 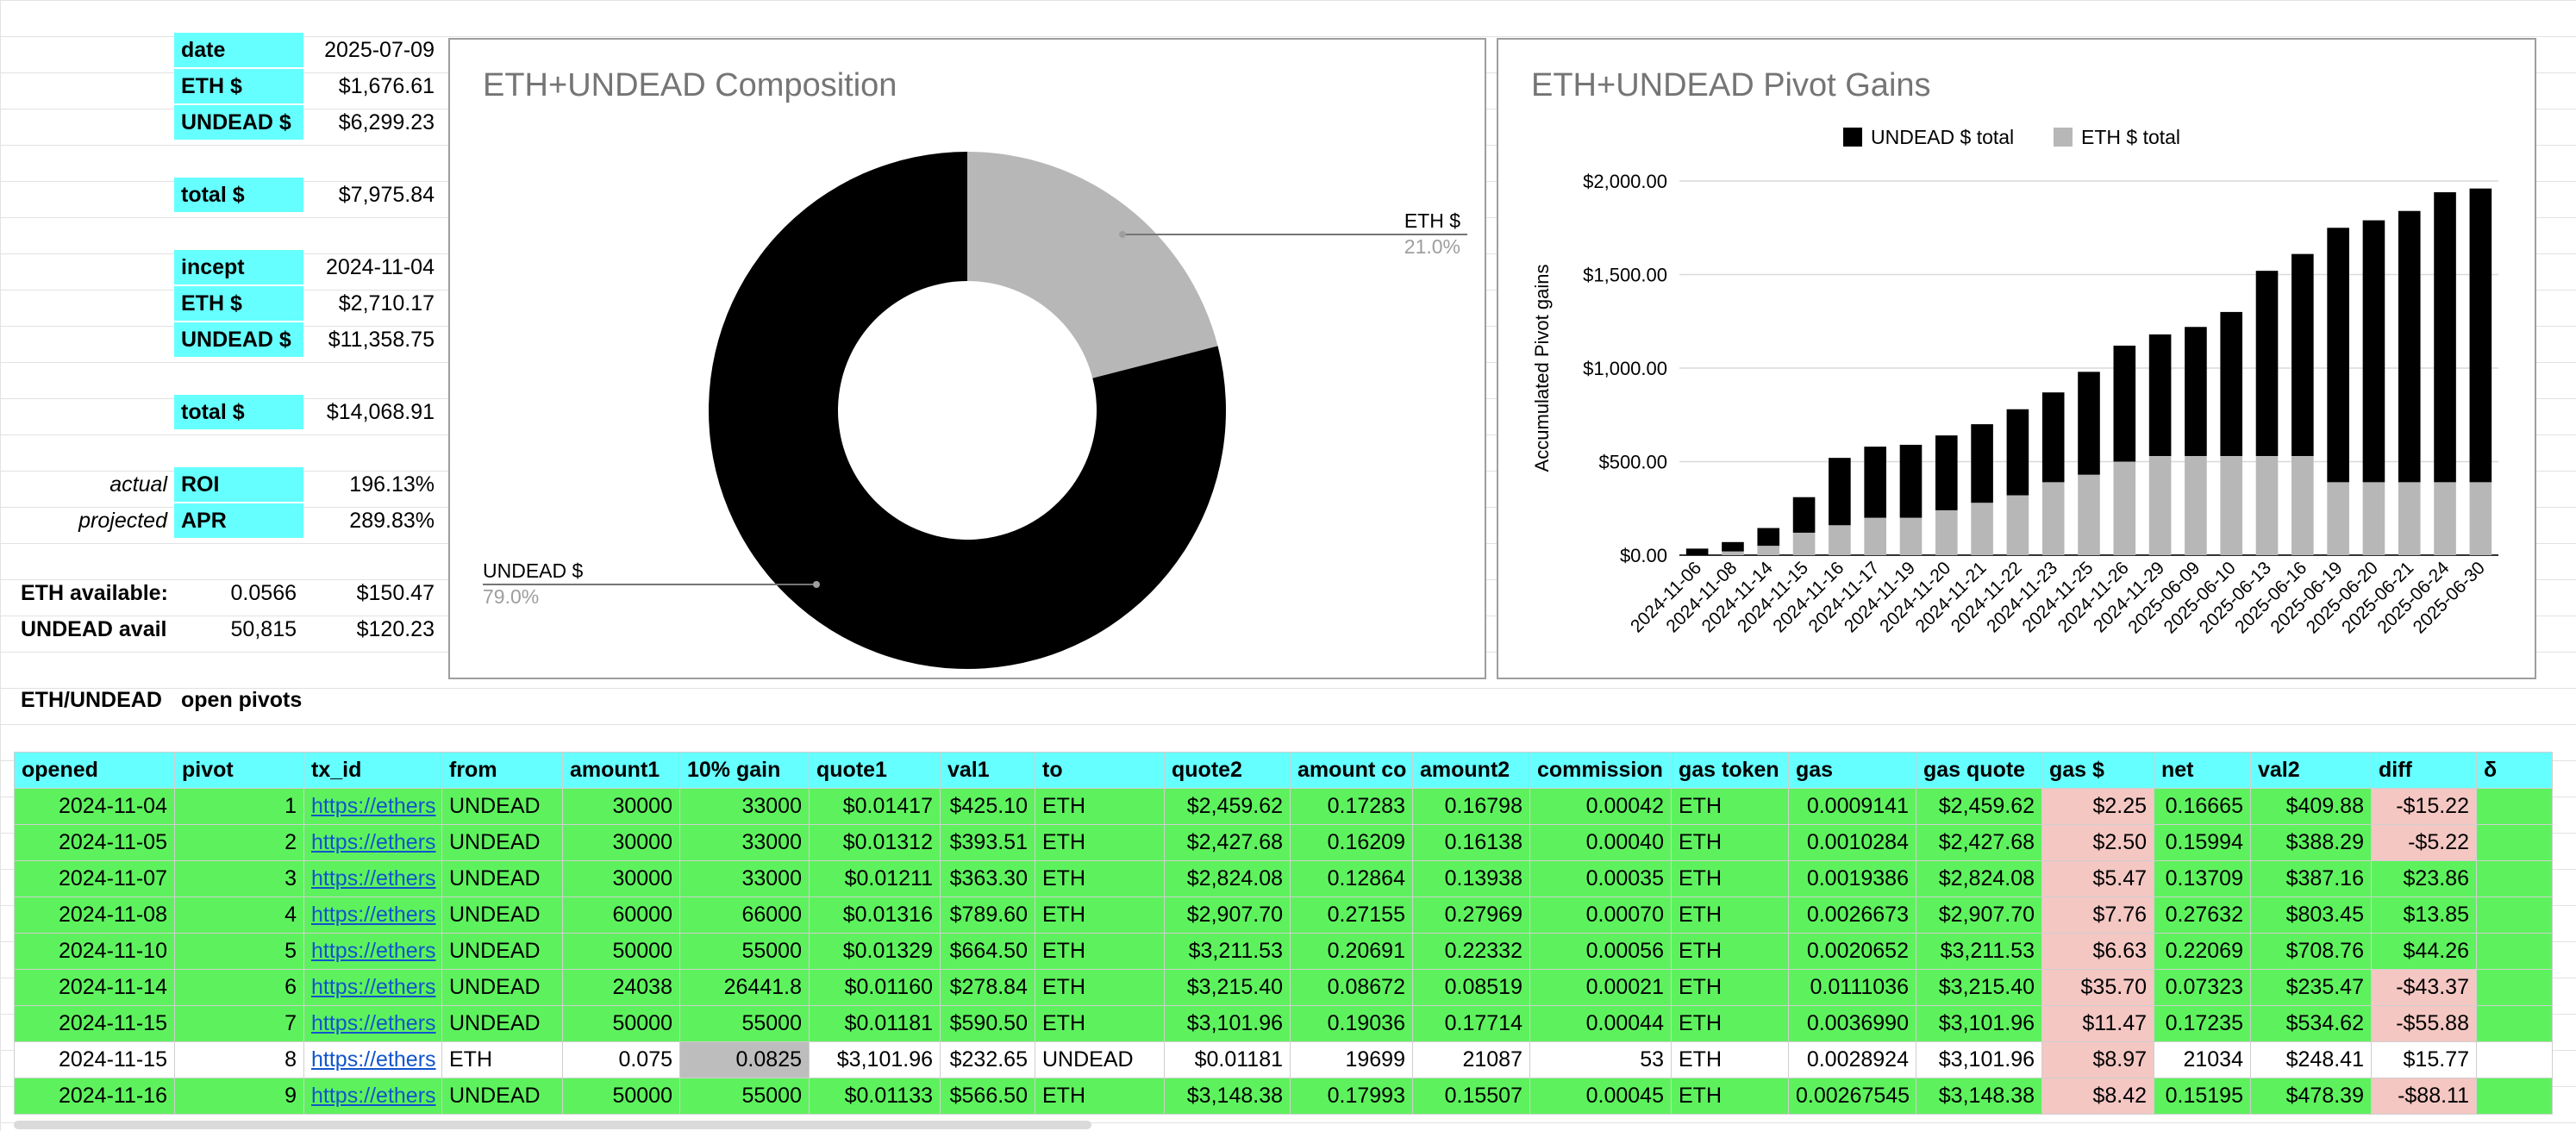 What do you see at coordinates (386, 303) in the screenshot?
I see `incept-eth-value: $2,710.17` at bounding box center [386, 303].